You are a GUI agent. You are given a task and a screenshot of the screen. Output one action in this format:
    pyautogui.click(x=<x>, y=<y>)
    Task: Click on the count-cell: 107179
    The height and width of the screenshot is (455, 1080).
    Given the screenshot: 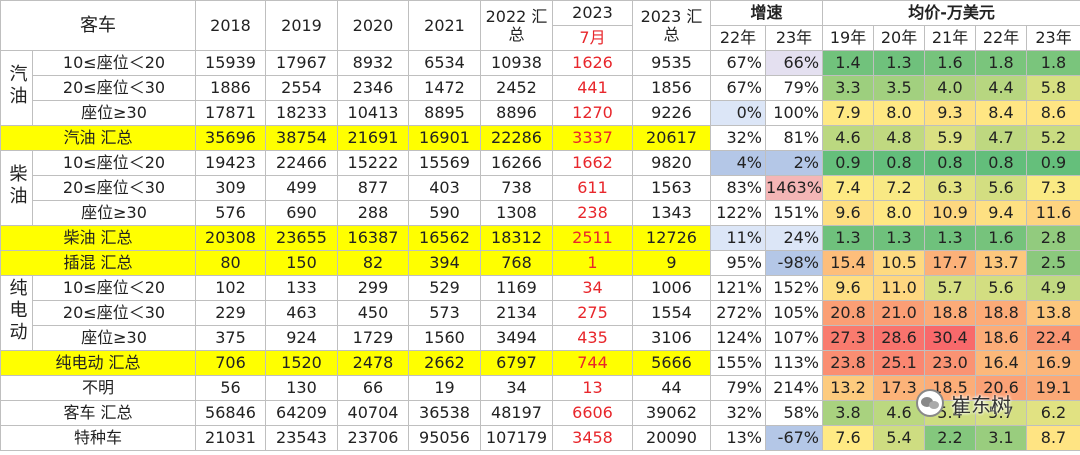 What is the action you would take?
    pyautogui.click(x=516, y=438)
    